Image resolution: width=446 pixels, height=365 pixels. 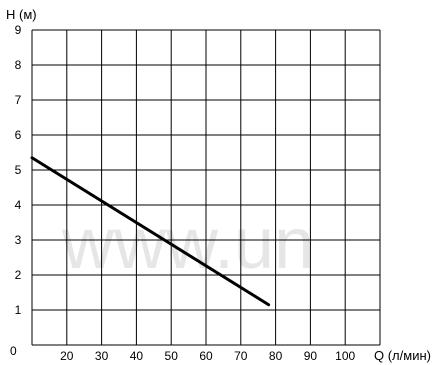 I want to click on x-axis-label: Q (л/мин), so click(x=402, y=355).